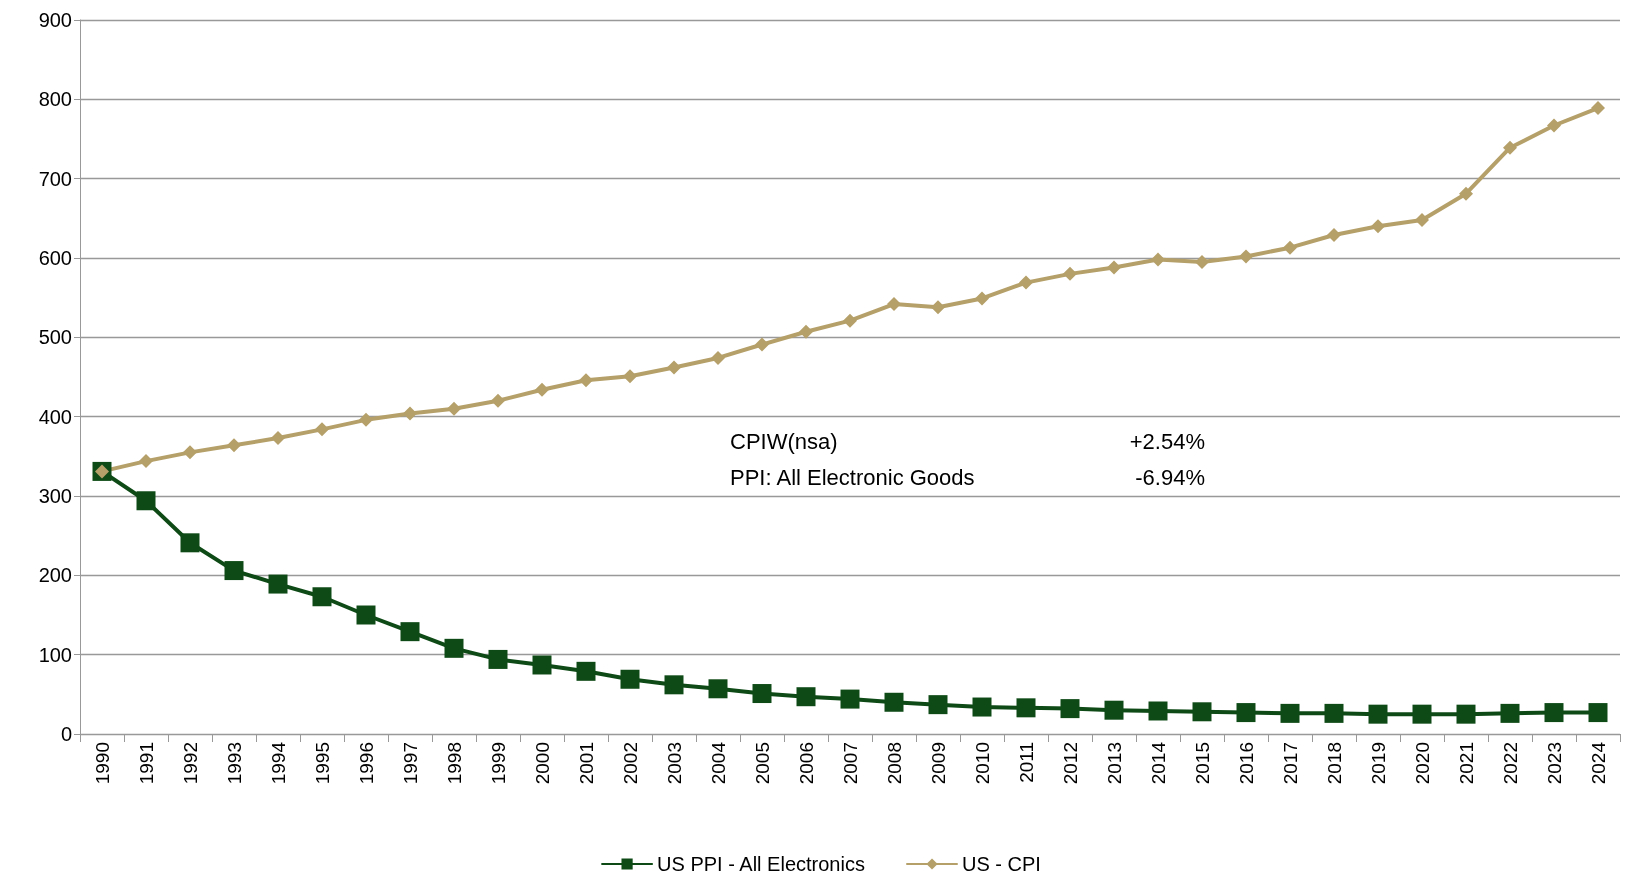 Image resolution: width=1642 pixels, height=879 pixels. I want to click on x-tick-label: 2022, so click(1510, 763).